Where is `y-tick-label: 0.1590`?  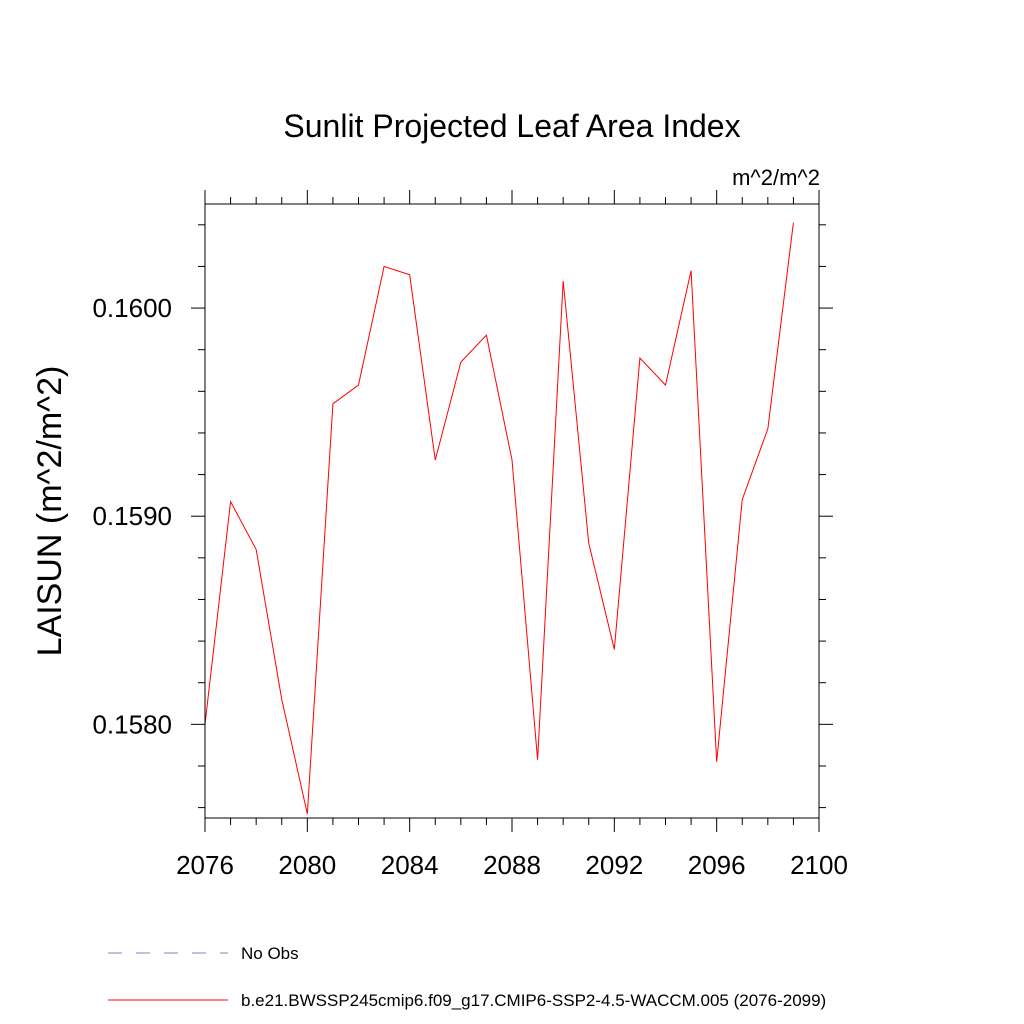 y-tick-label: 0.1590 is located at coordinates (132, 516).